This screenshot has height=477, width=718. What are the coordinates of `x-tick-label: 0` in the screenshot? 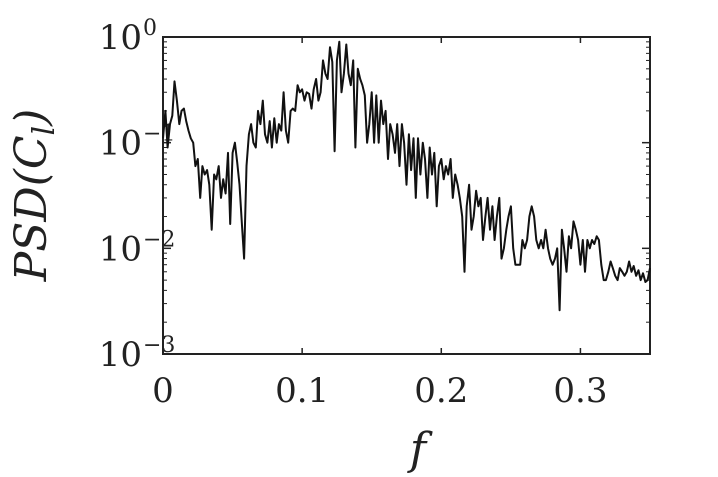 It's located at (163, 391).